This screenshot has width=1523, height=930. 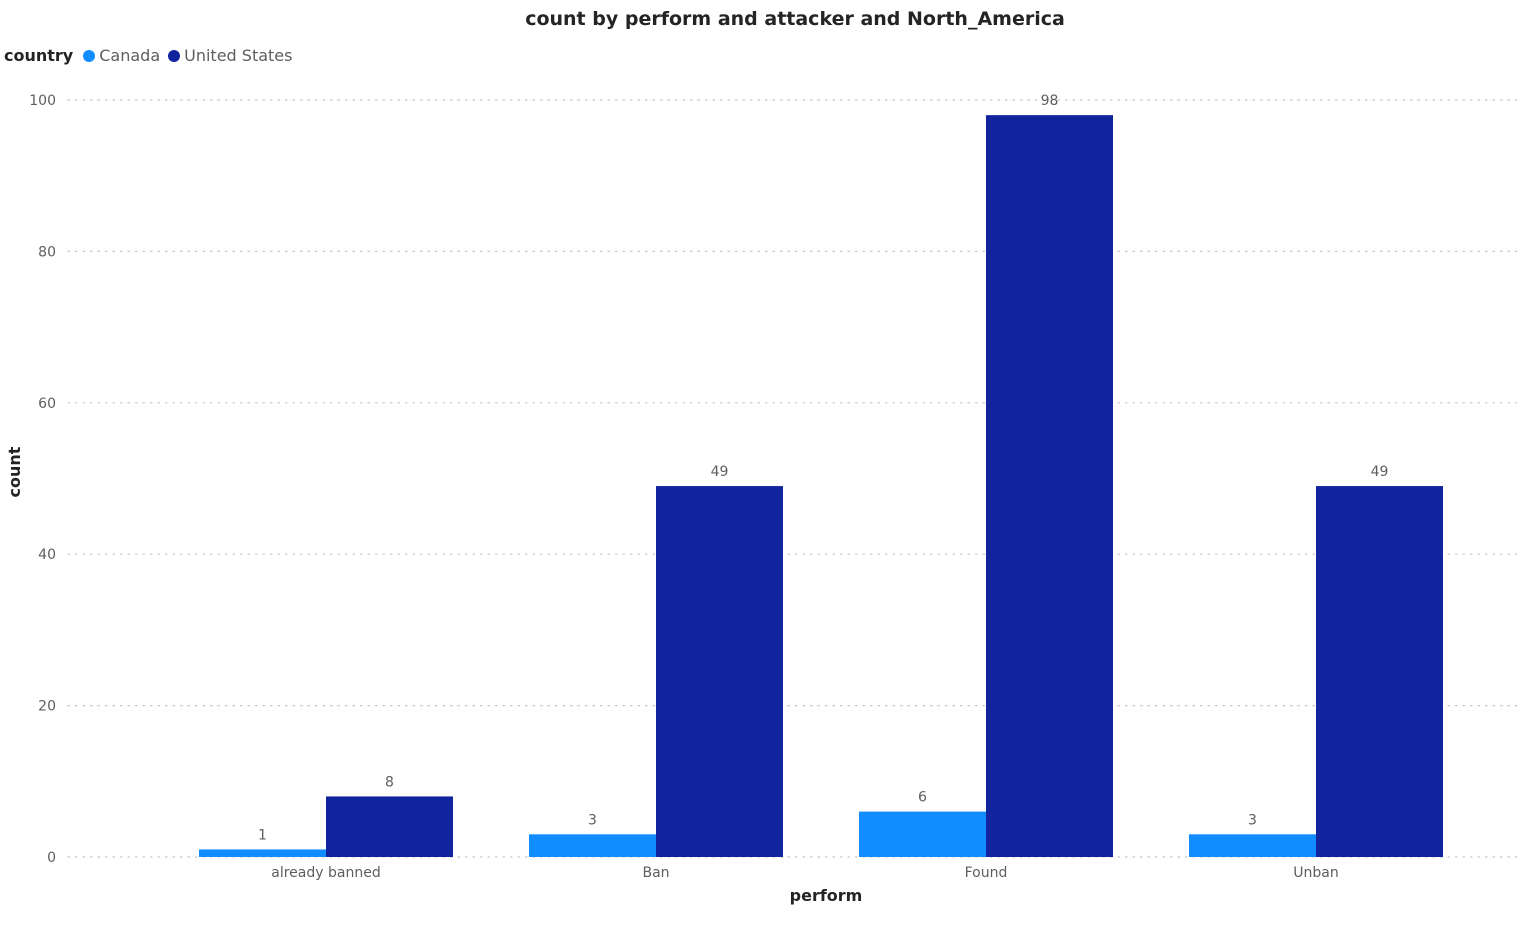 I want to click on legend-title: country, so click(x=39, y=55).